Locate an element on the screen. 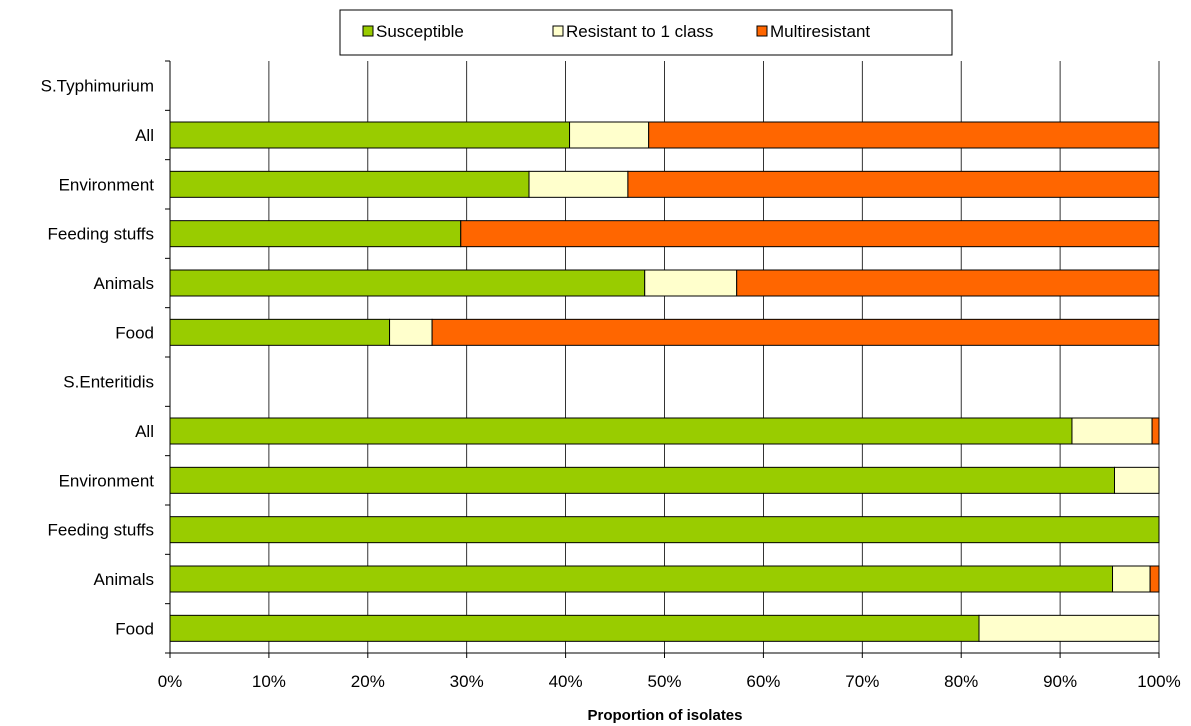 This screenshot has height=726, width=1191. x-tick-label: 70% is located at coordinates (862, 681).